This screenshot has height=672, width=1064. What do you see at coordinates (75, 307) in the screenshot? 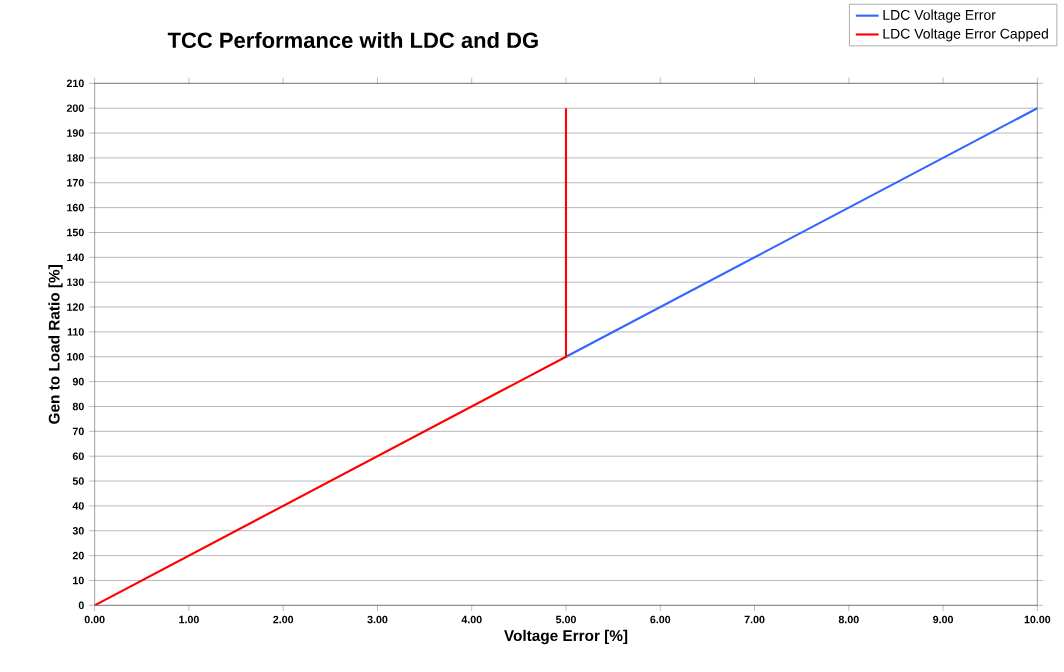
I see `y-tick-label: 120` at bounding box center [75, 307].